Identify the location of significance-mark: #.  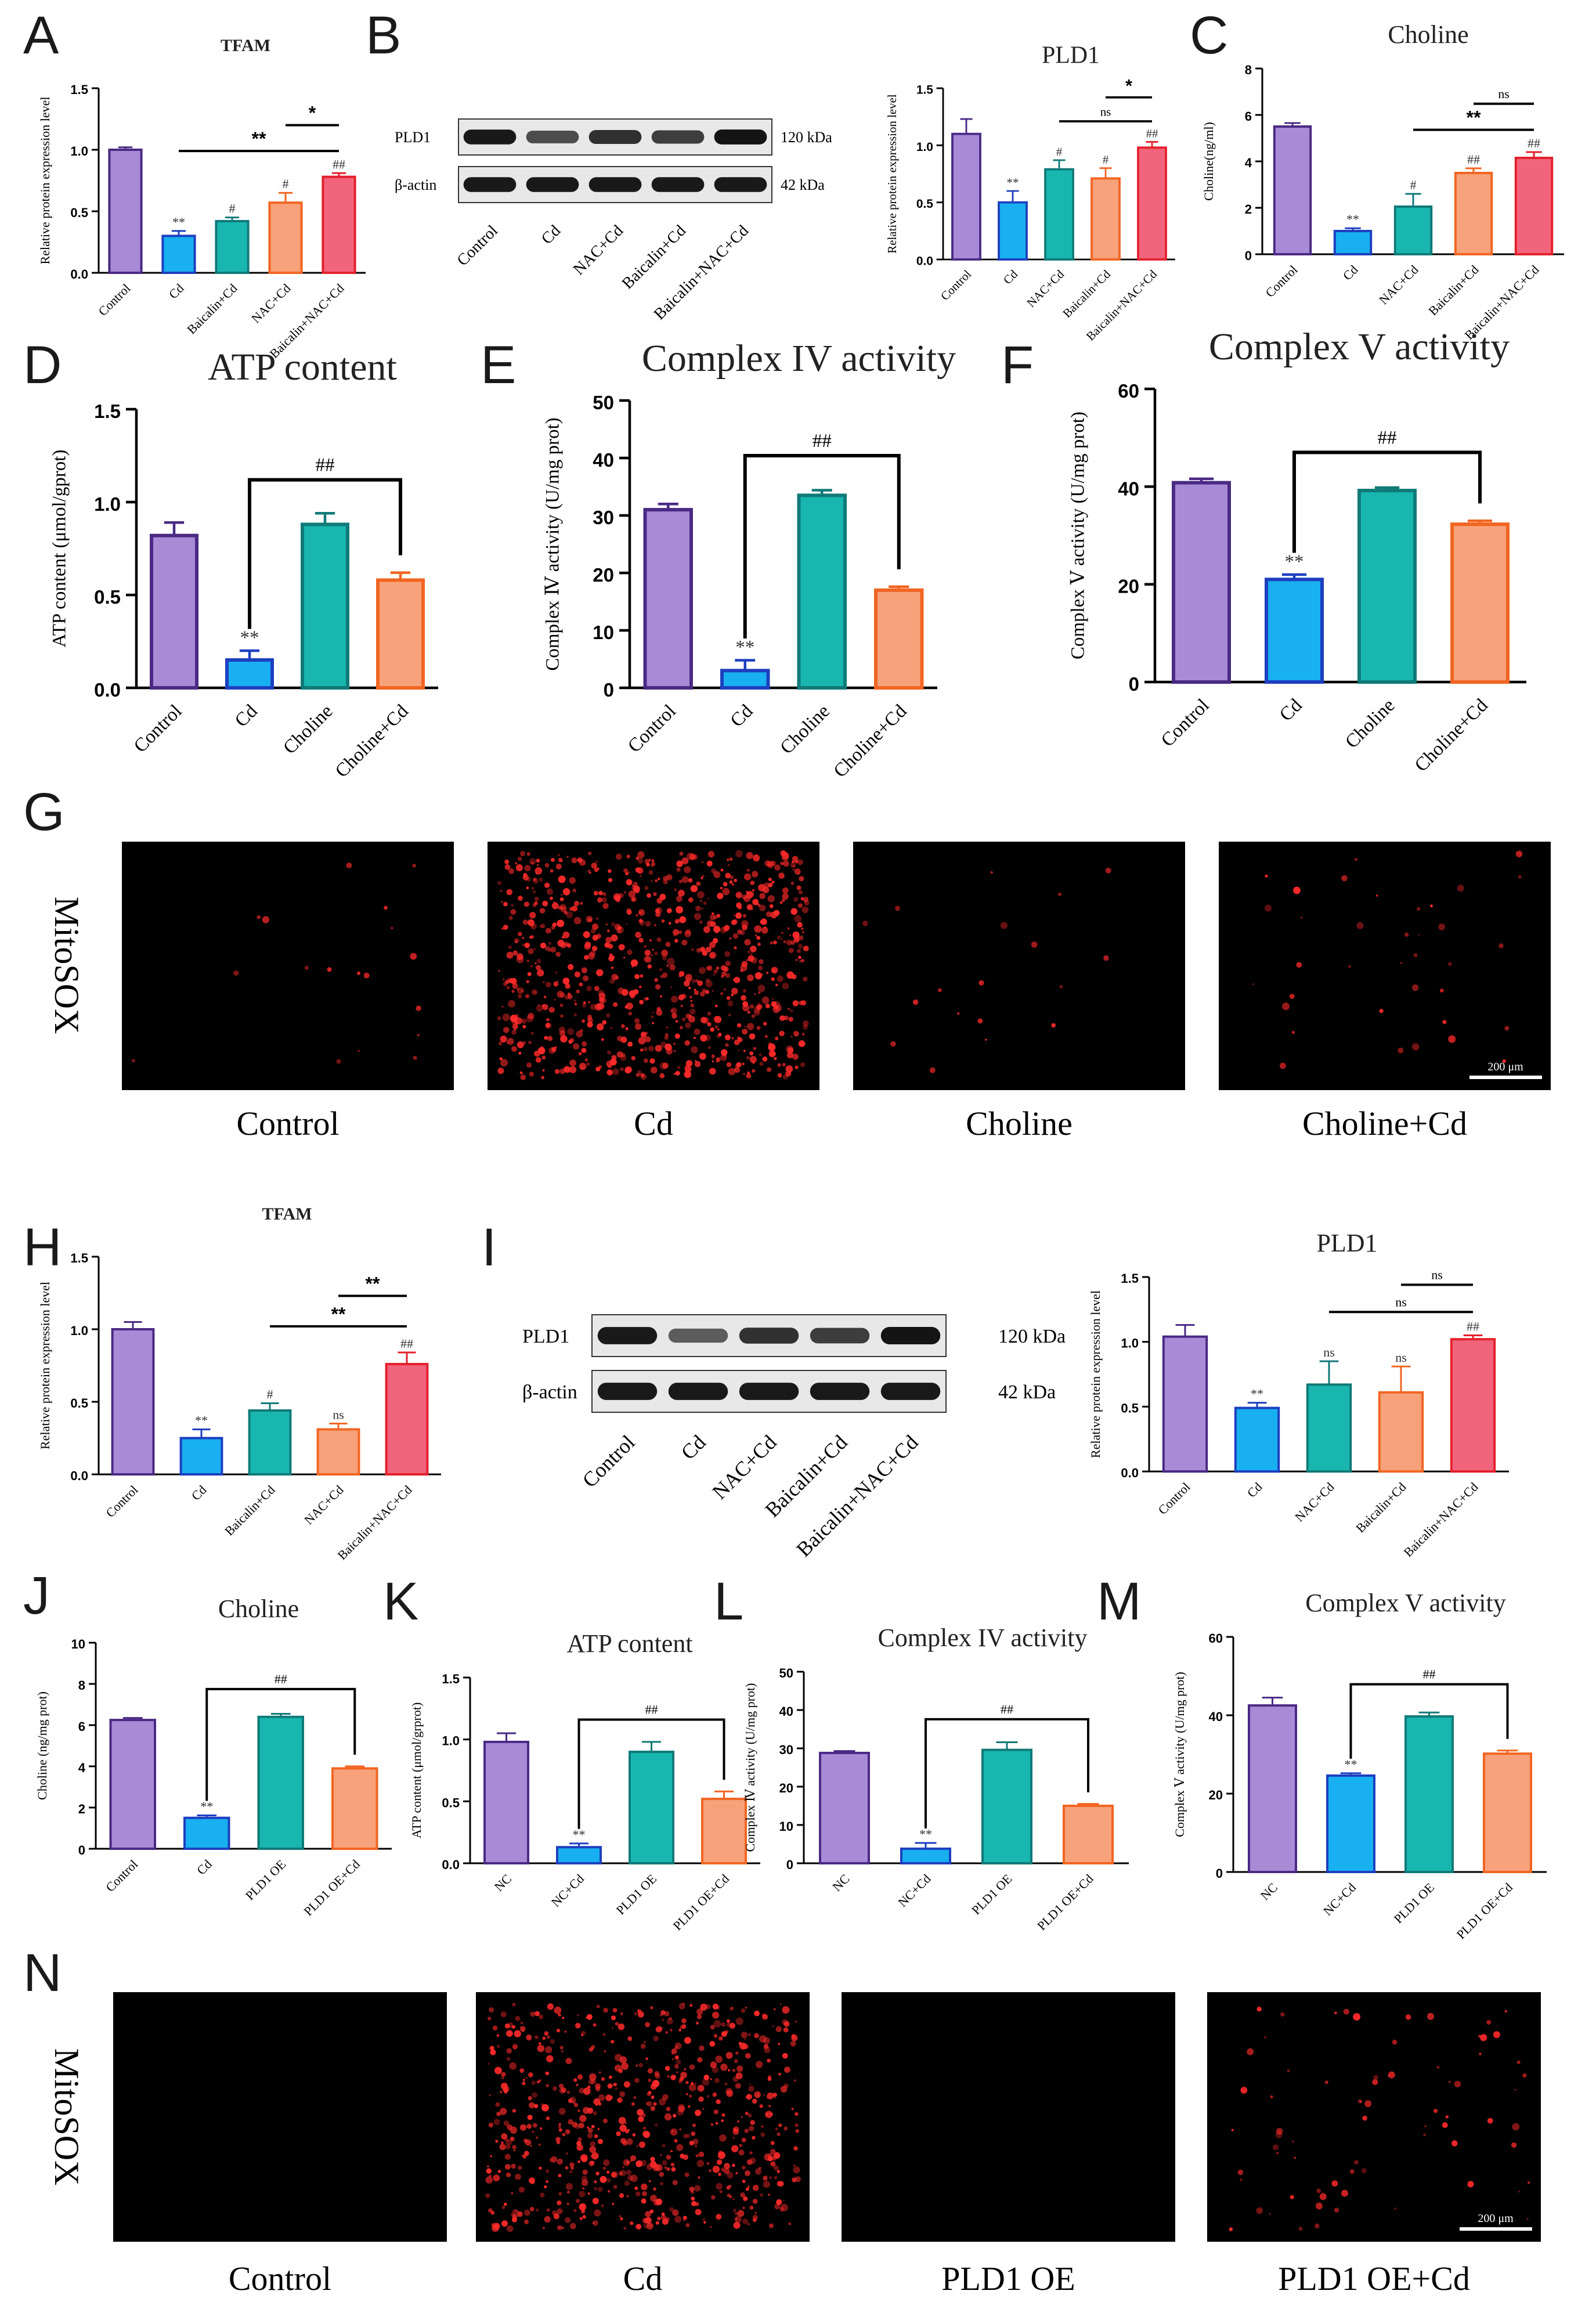
(270, 1394).